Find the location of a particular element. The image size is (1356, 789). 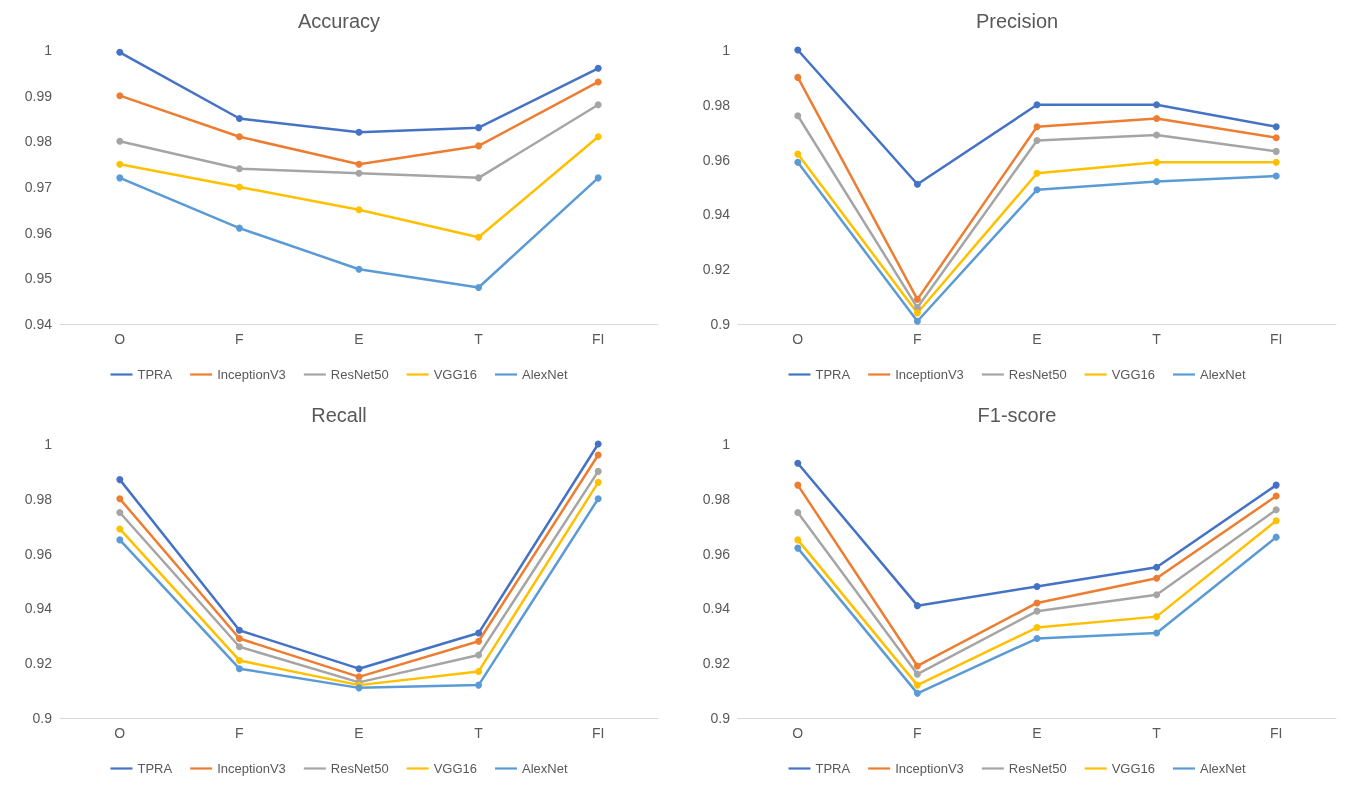

chart-title: Recall is located at coordinates (339, 415).